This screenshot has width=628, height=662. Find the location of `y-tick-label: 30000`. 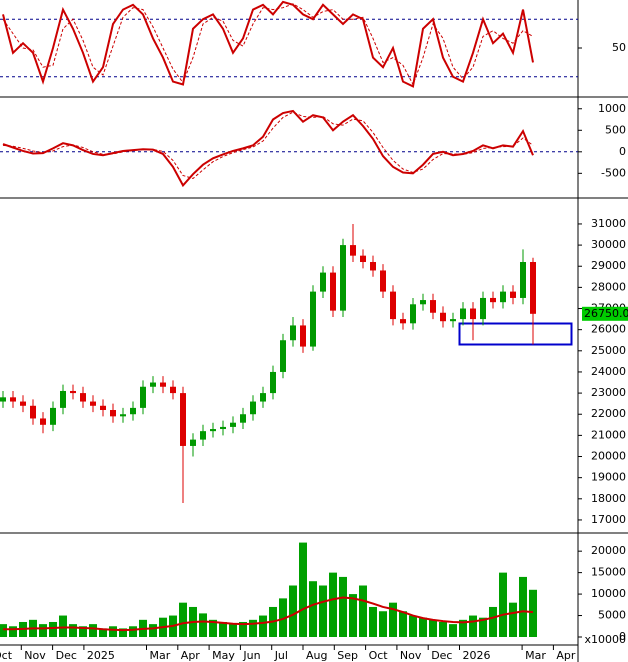

y-tick-label: 30000 is located at coordinates (608, 244).